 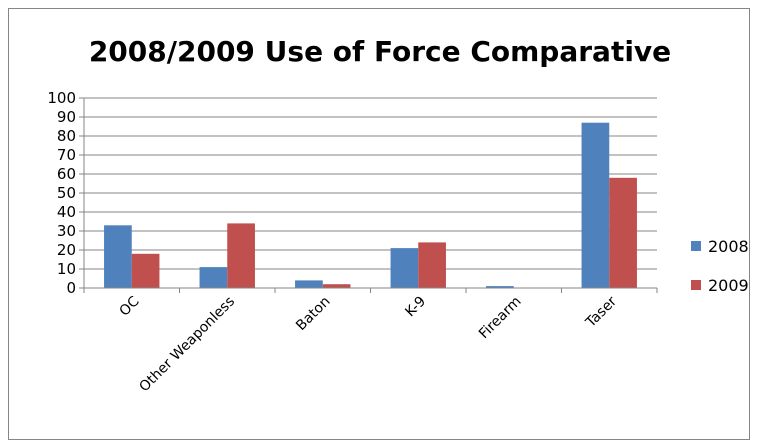 What do you see at coordinates (61, 98) in the screenshot?
I see `y-tick-label: 100` at bounding box center [61, 98].